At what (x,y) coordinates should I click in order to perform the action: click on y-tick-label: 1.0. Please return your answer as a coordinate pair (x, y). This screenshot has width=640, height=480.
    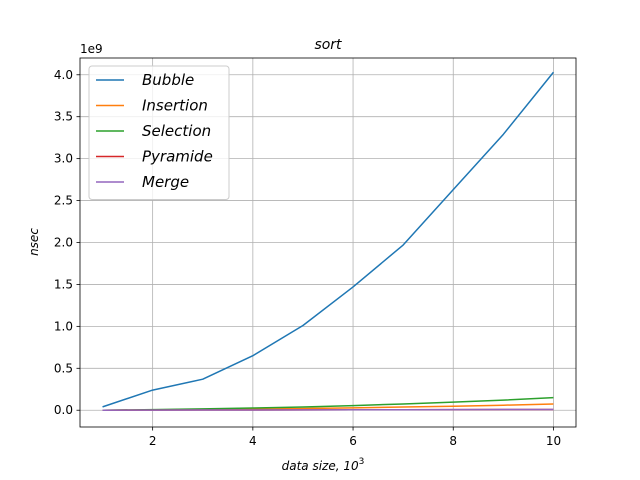
    Looking at the image, I should click on (63, 326).